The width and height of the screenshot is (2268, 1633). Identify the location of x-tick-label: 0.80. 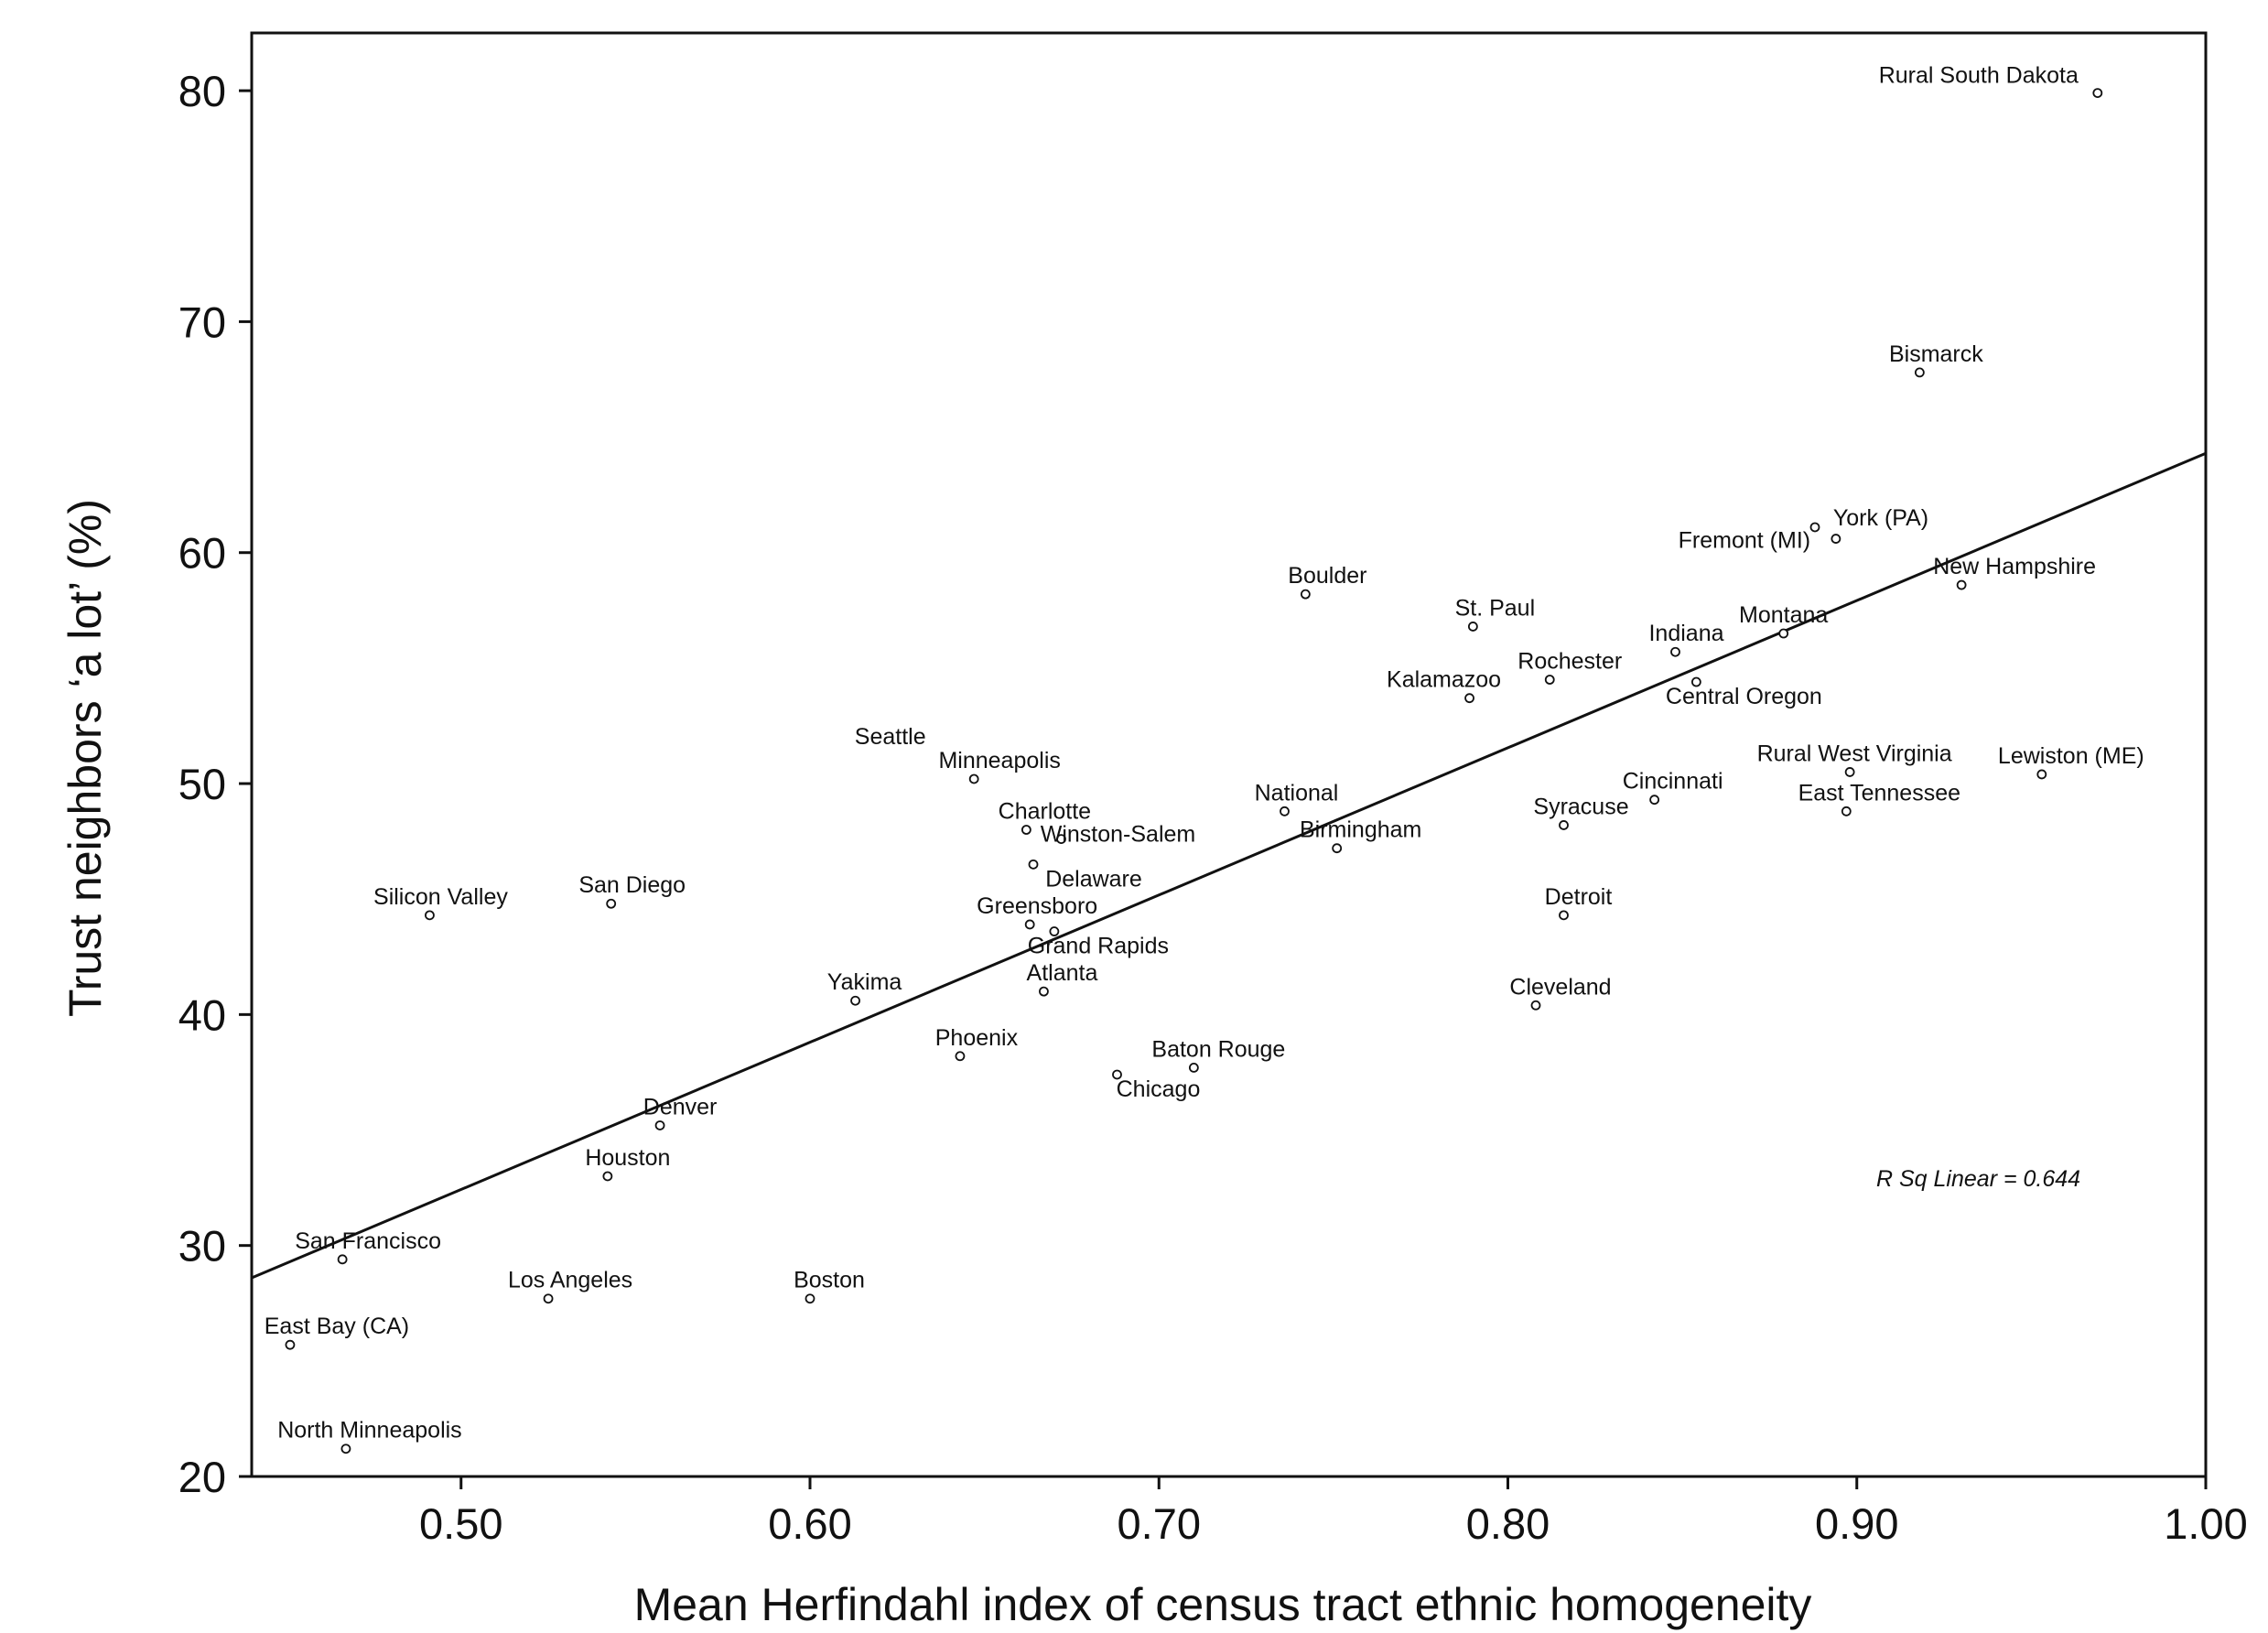
(1508, 1523).